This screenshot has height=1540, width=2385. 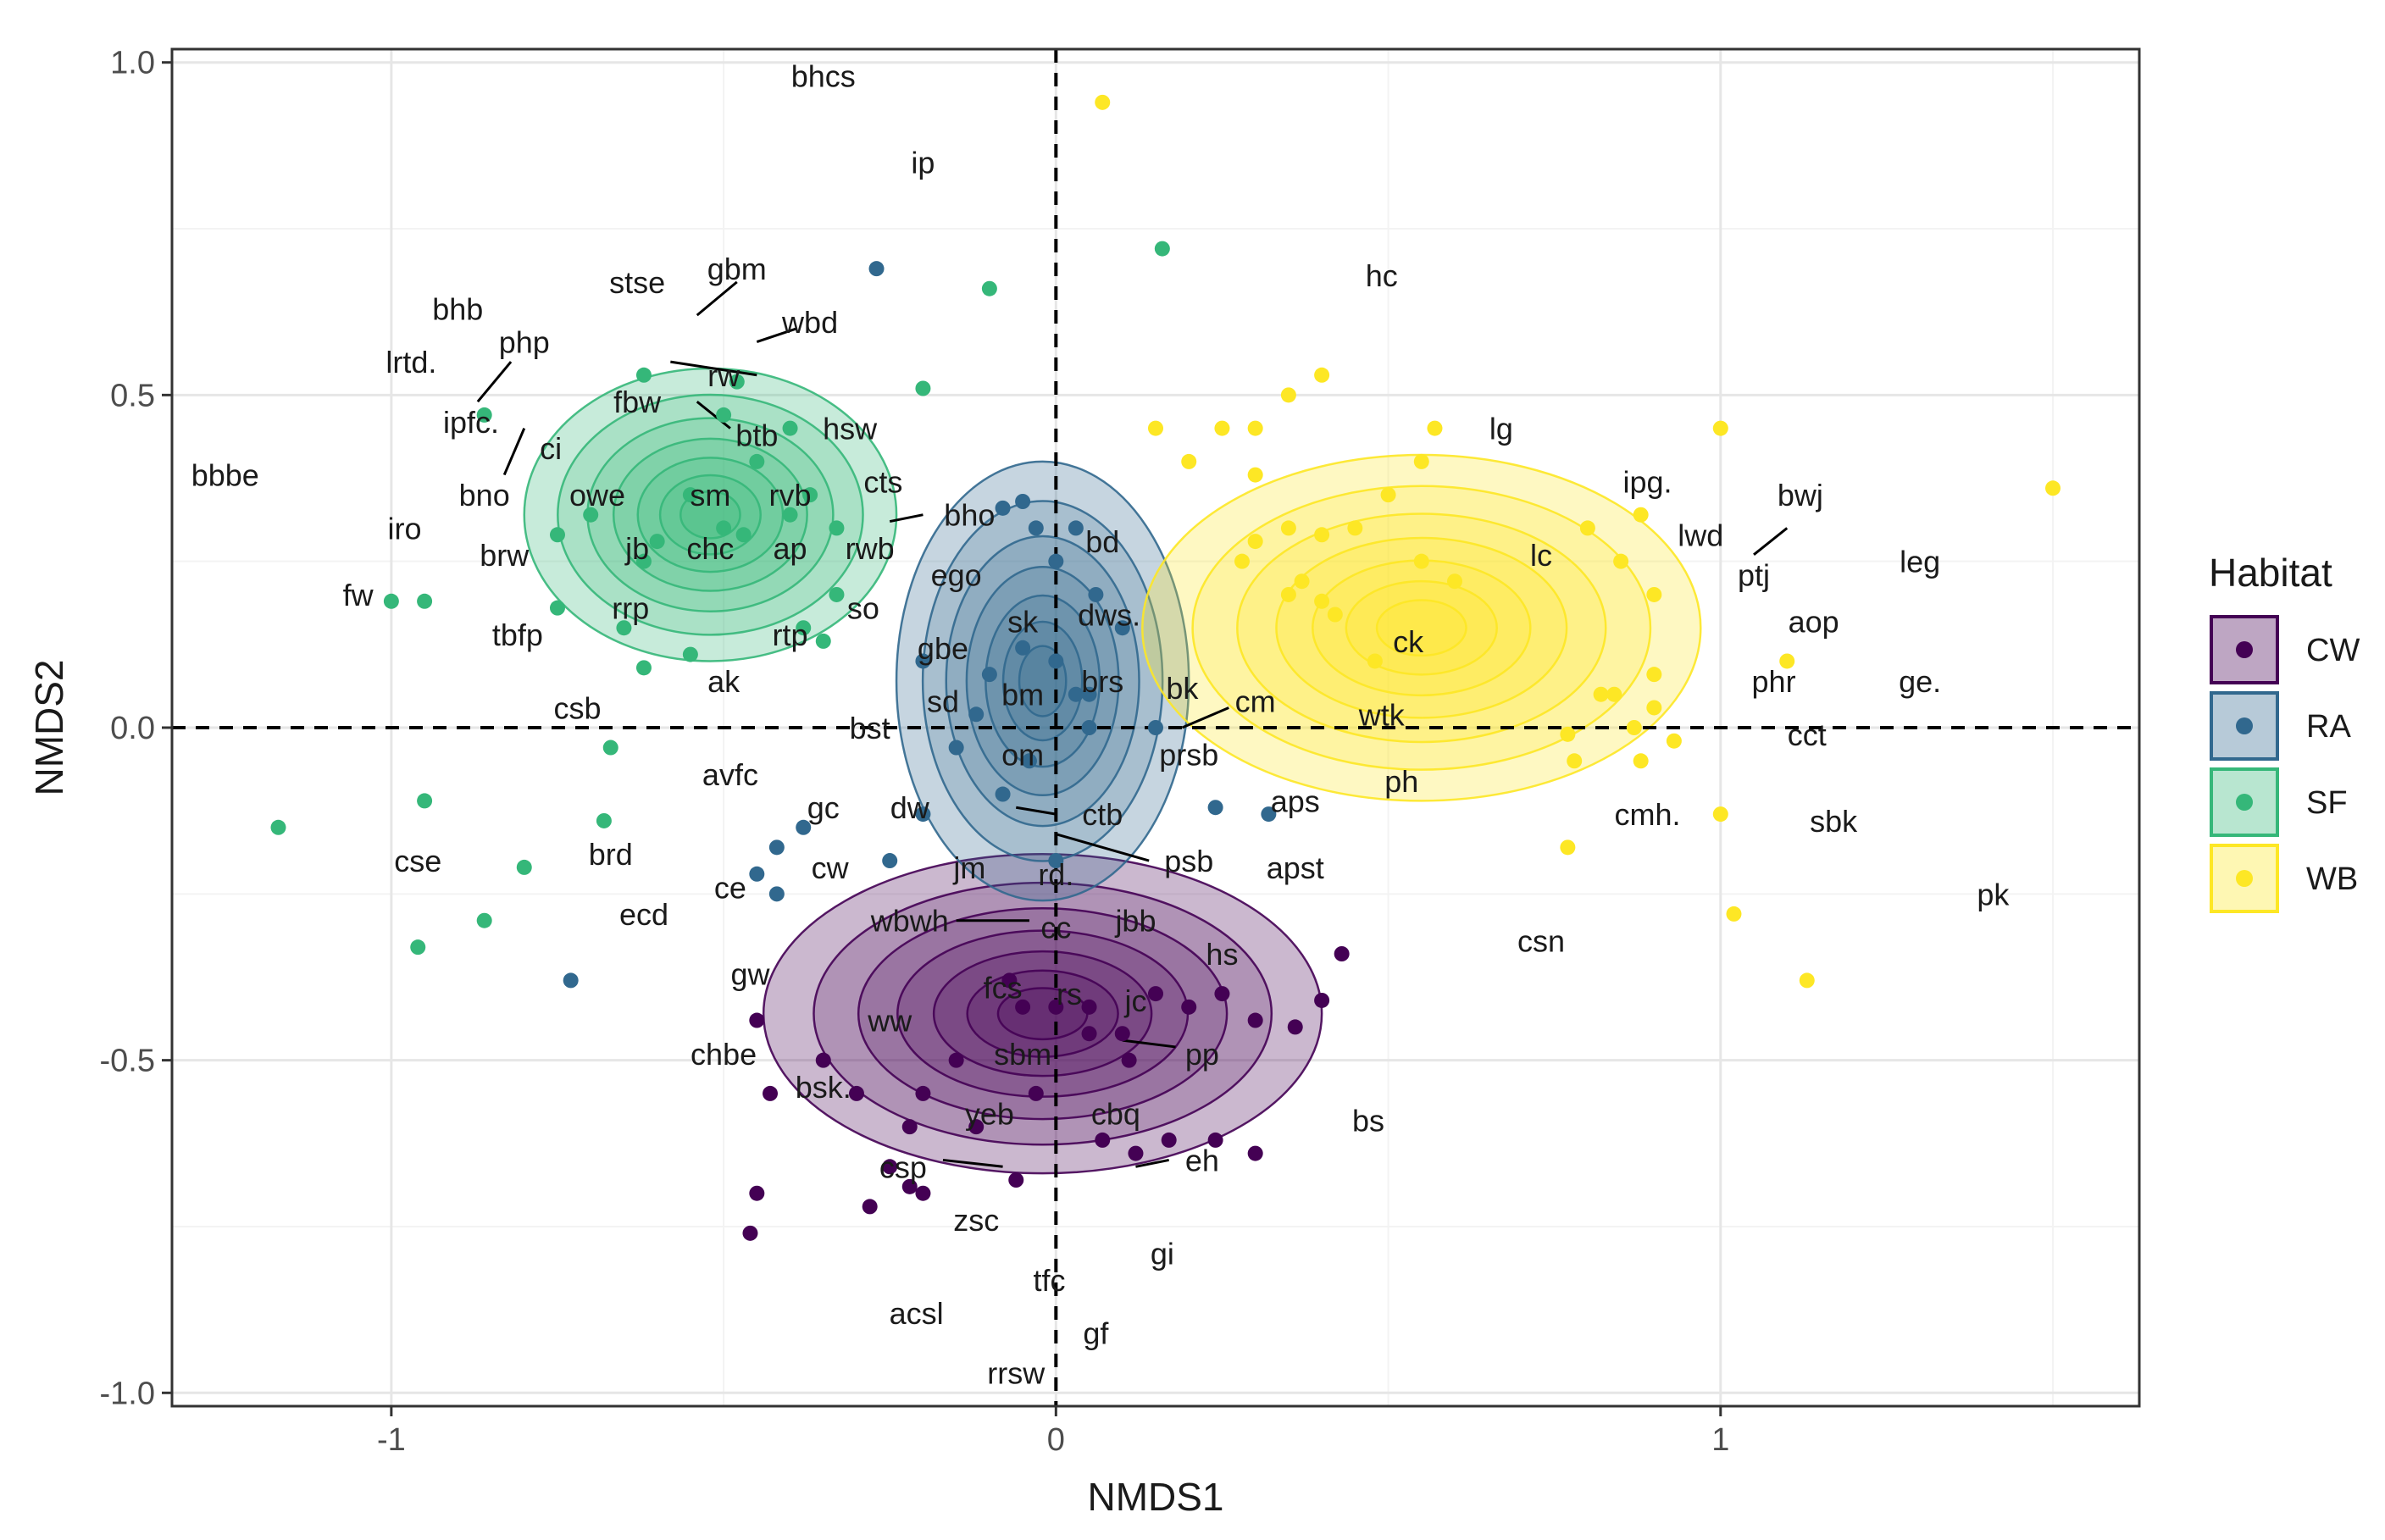 I want to click on species-label: ipg., so click(x=1647, y=481).